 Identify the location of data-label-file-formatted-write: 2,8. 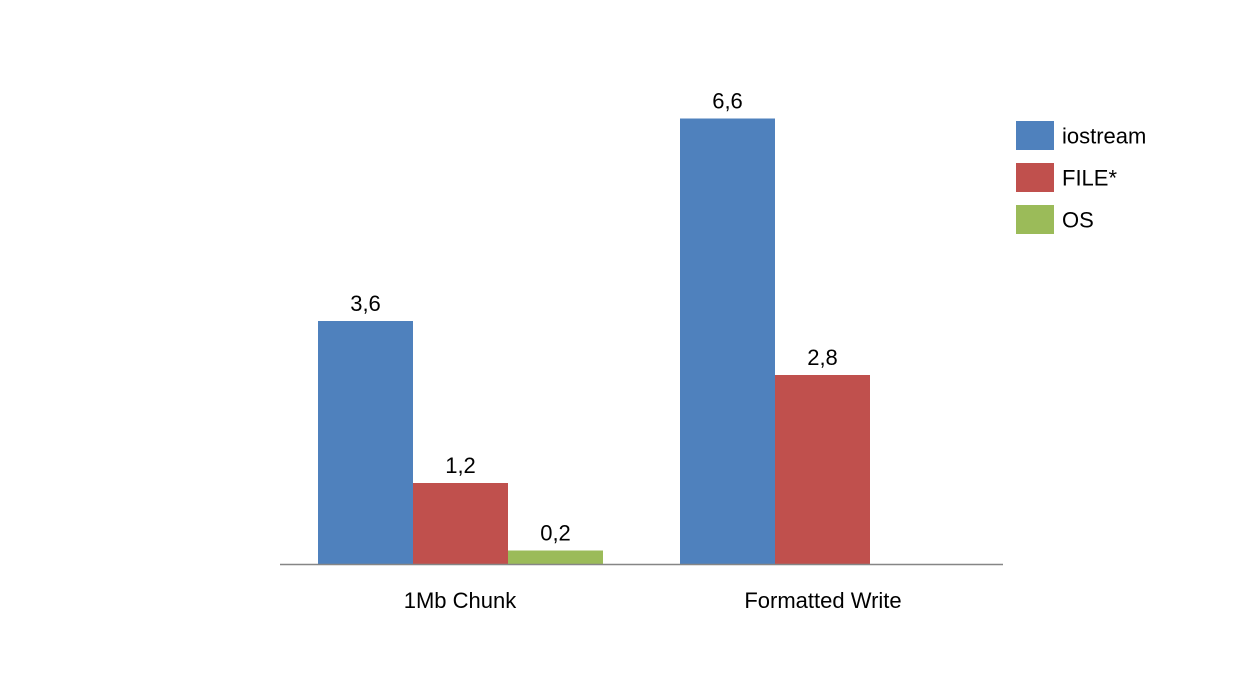
(822, 357).